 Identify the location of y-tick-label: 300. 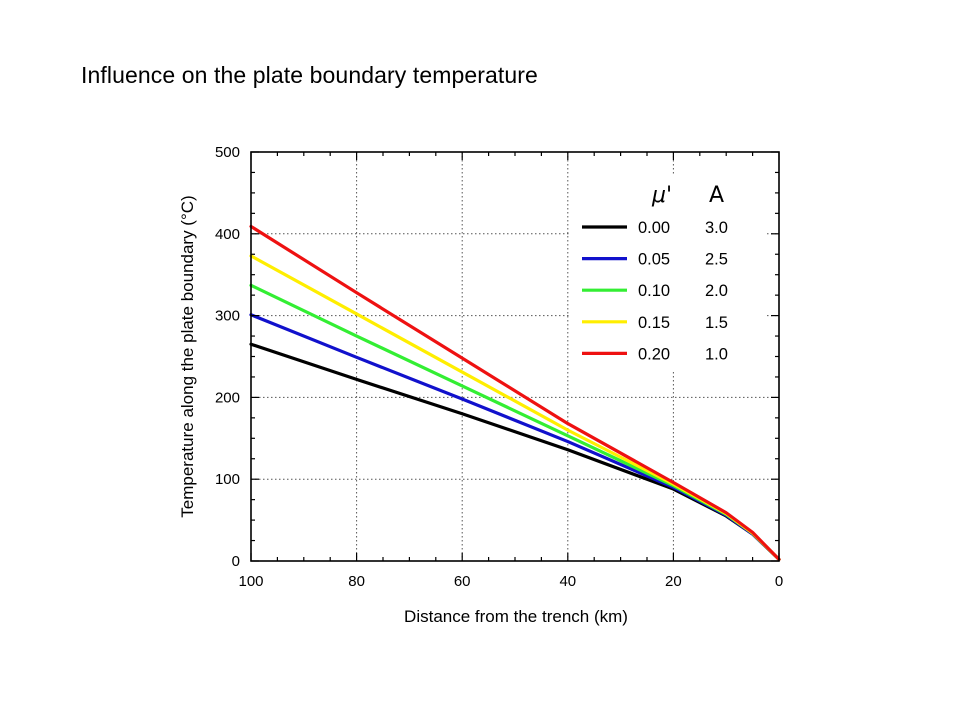
(227, 316).